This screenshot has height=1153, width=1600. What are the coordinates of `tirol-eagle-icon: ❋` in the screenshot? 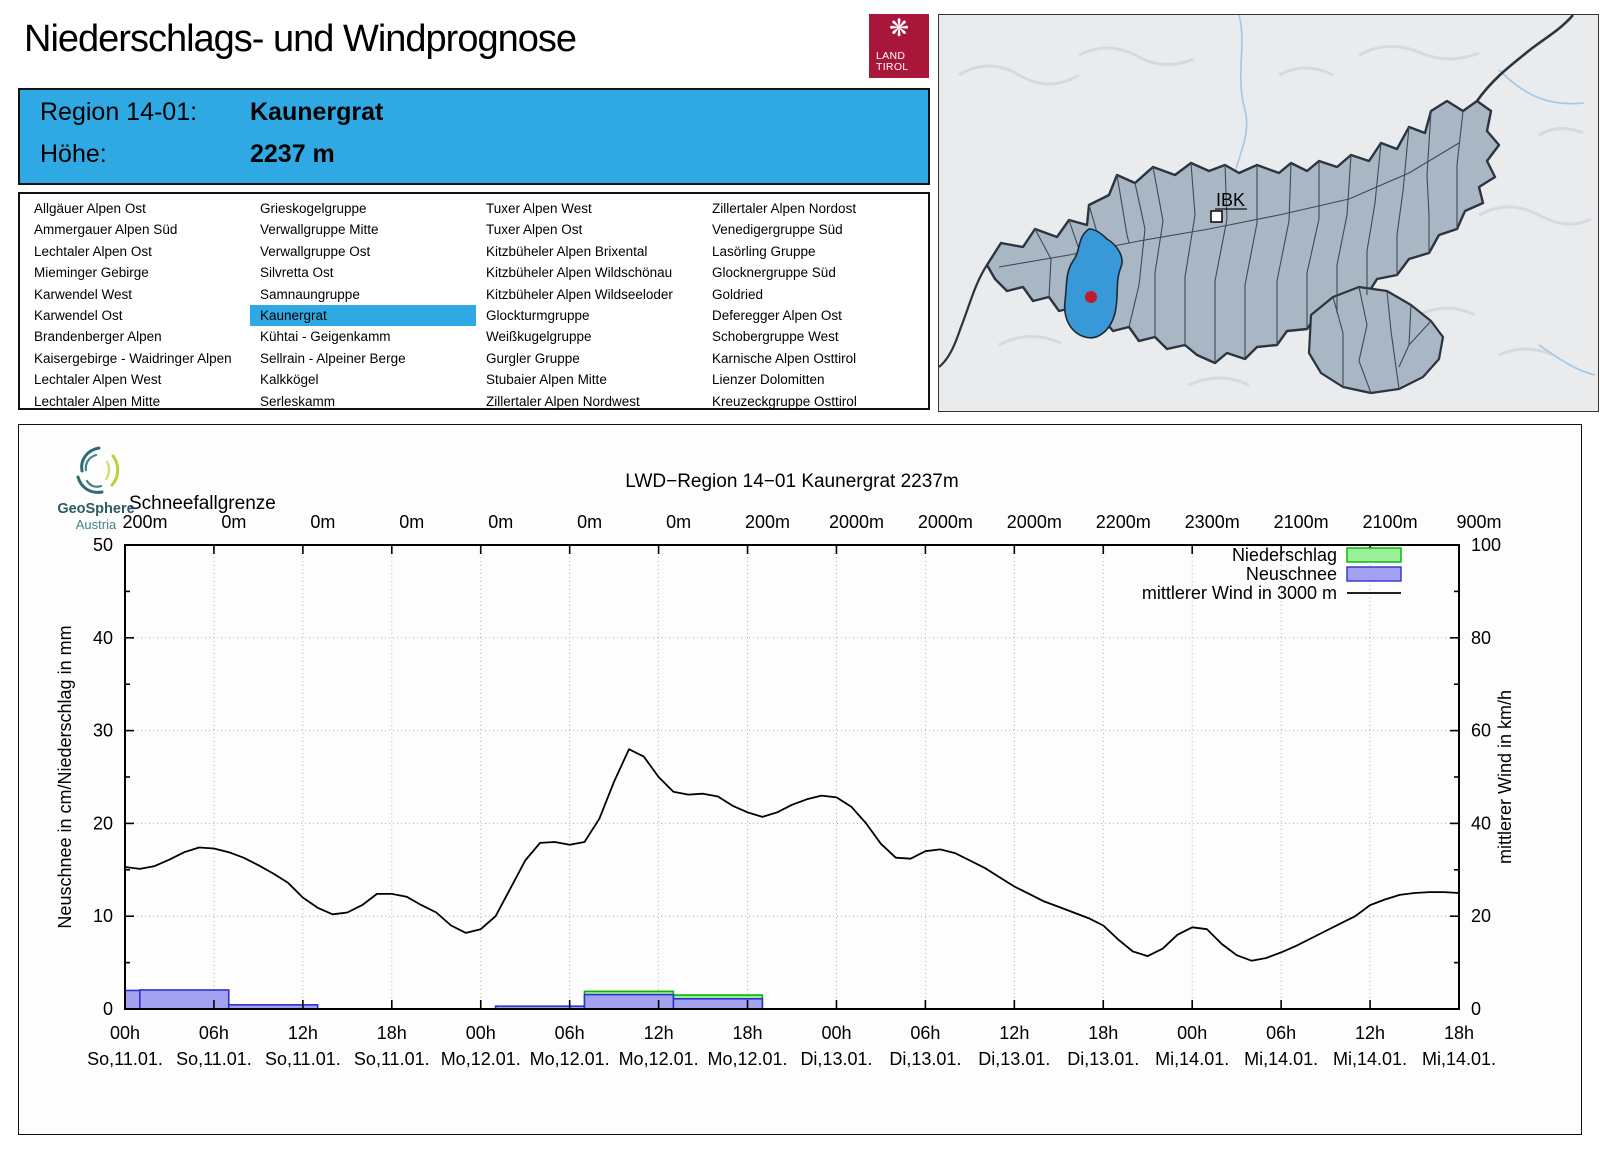 It's located at (899, 28).